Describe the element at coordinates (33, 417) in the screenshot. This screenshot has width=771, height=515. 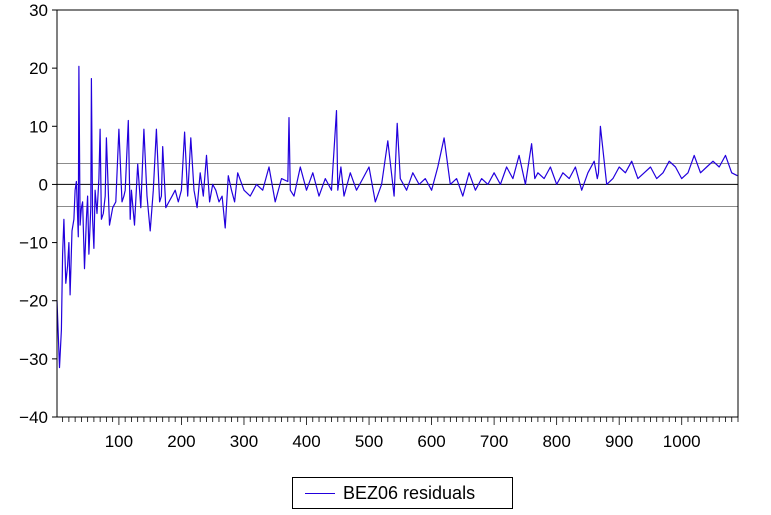
I see `y-tick-label: −40` at that location.